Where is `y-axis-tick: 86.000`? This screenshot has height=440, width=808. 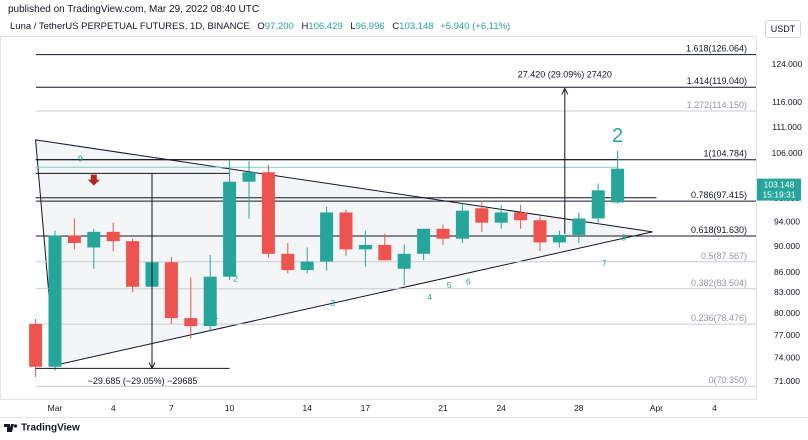 y-axis-tick: 86.000 is located at coordinates (787, 272).